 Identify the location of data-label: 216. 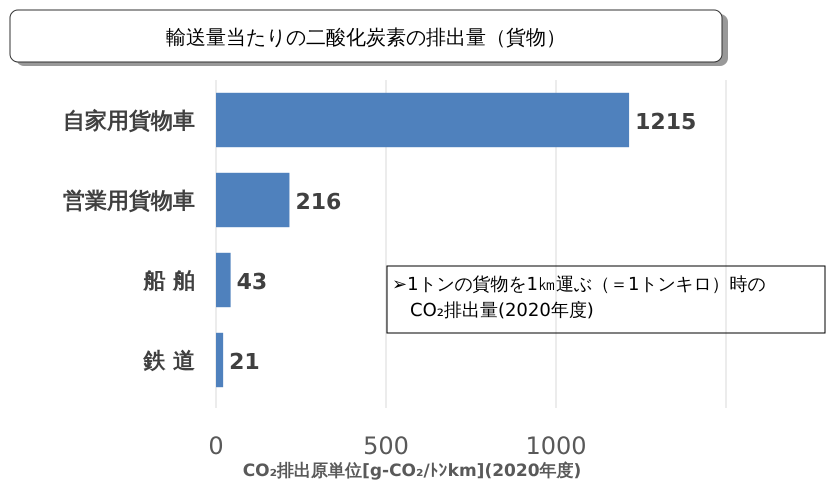
(318, 202).